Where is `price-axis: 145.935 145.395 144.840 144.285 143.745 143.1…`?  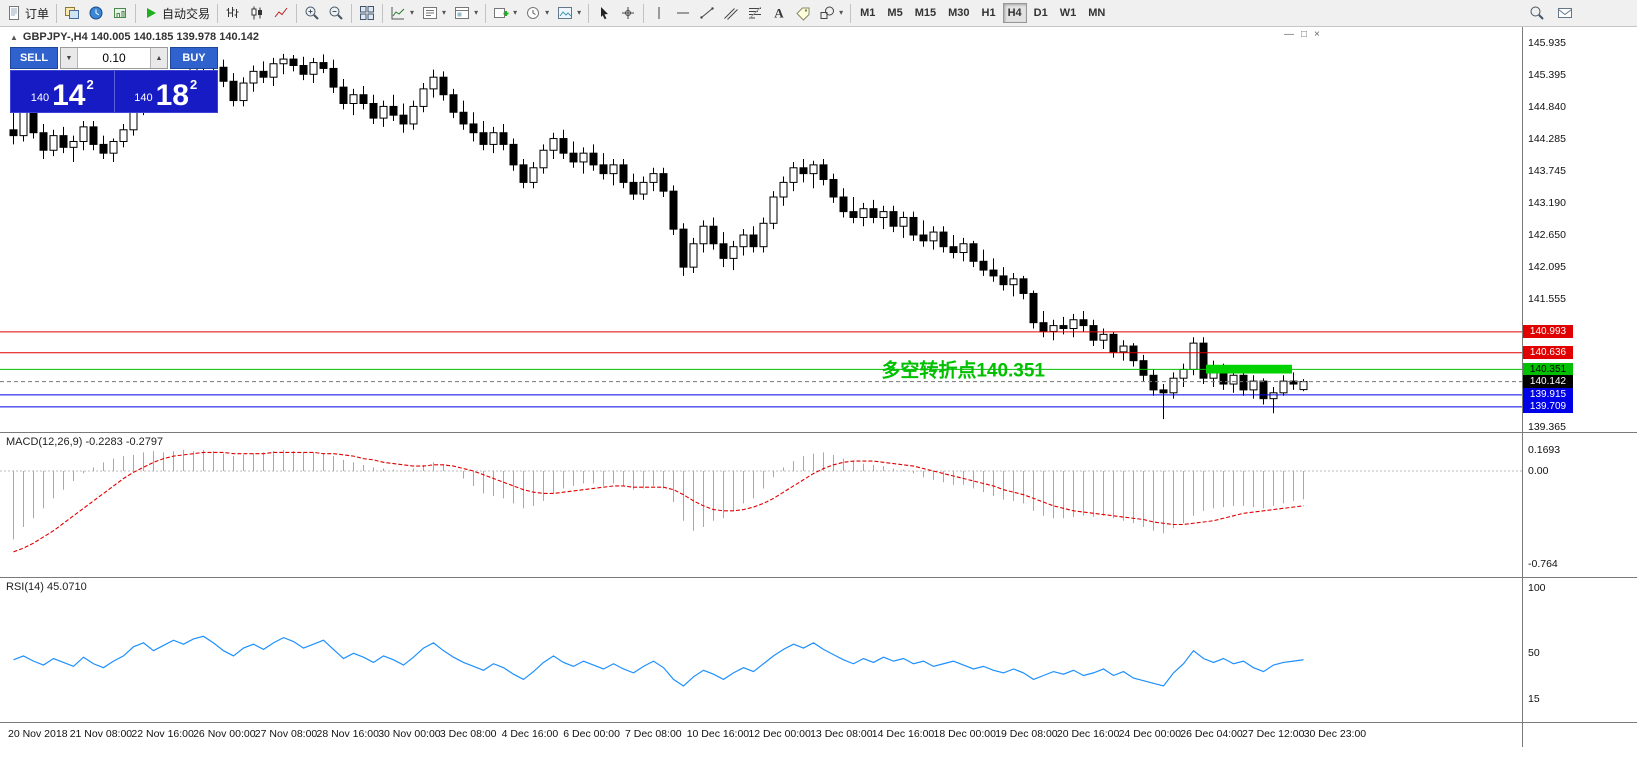
price-axis: 145.935 145.395 144.840 144.285 143.745 143.1… is located at coordinates (1579, 230).